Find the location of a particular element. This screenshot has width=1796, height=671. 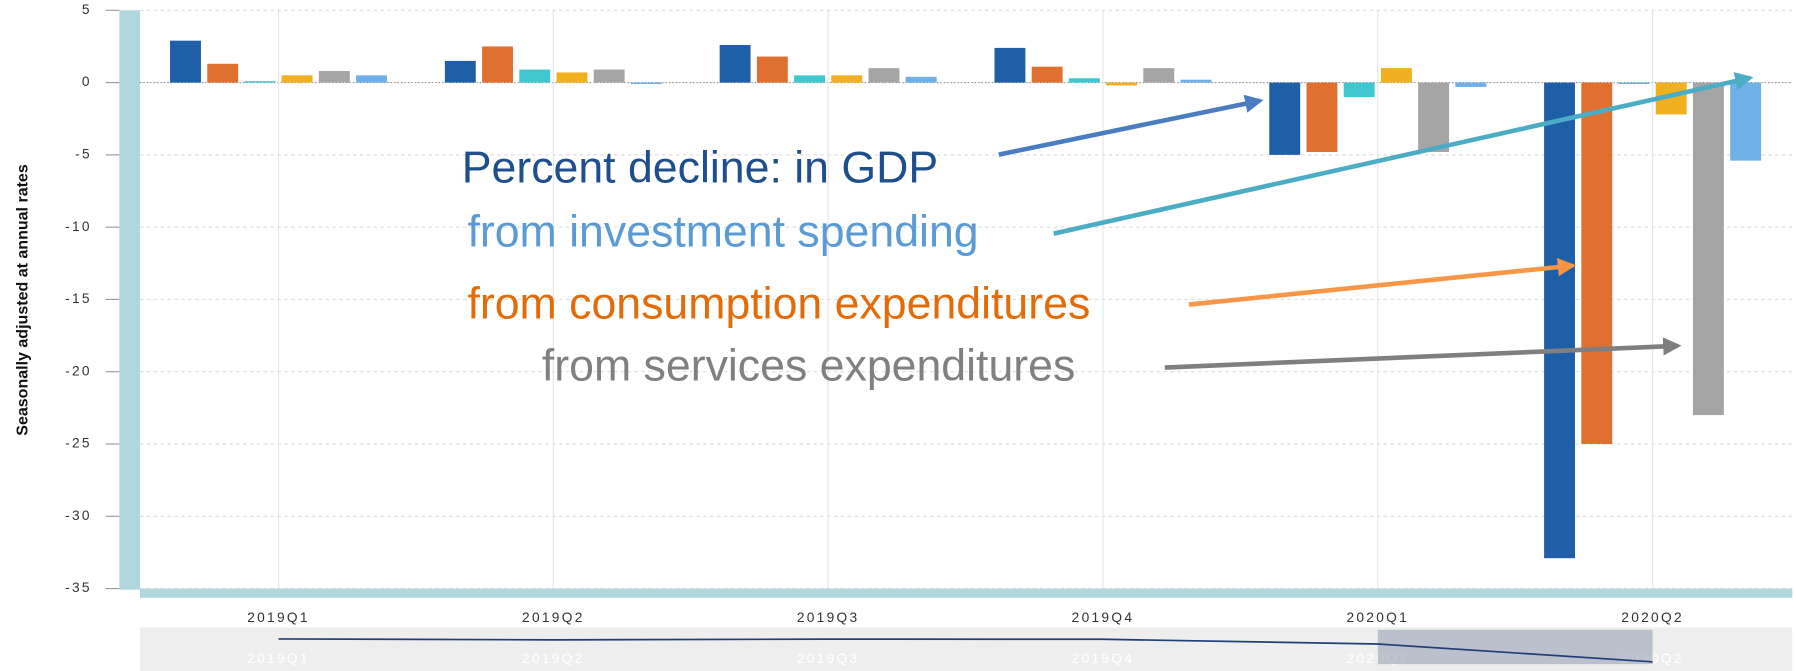

annotation: from services expenditures is located at coordinates (808, 366).